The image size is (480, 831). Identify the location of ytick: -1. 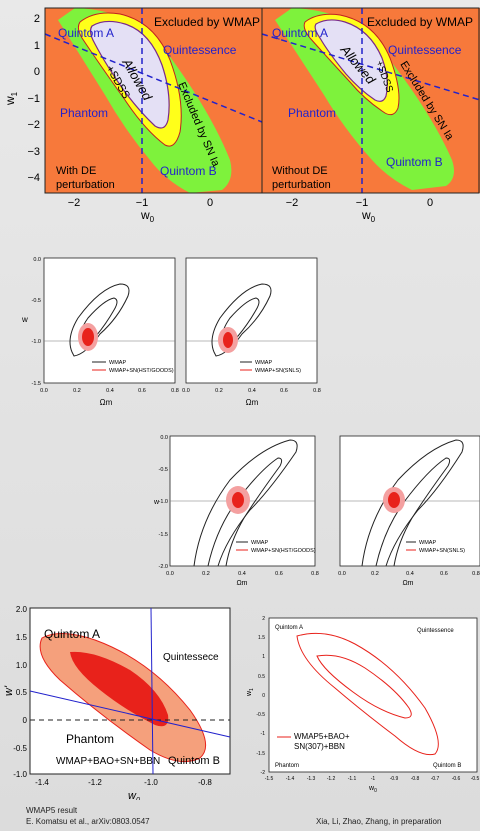
(263, 734).